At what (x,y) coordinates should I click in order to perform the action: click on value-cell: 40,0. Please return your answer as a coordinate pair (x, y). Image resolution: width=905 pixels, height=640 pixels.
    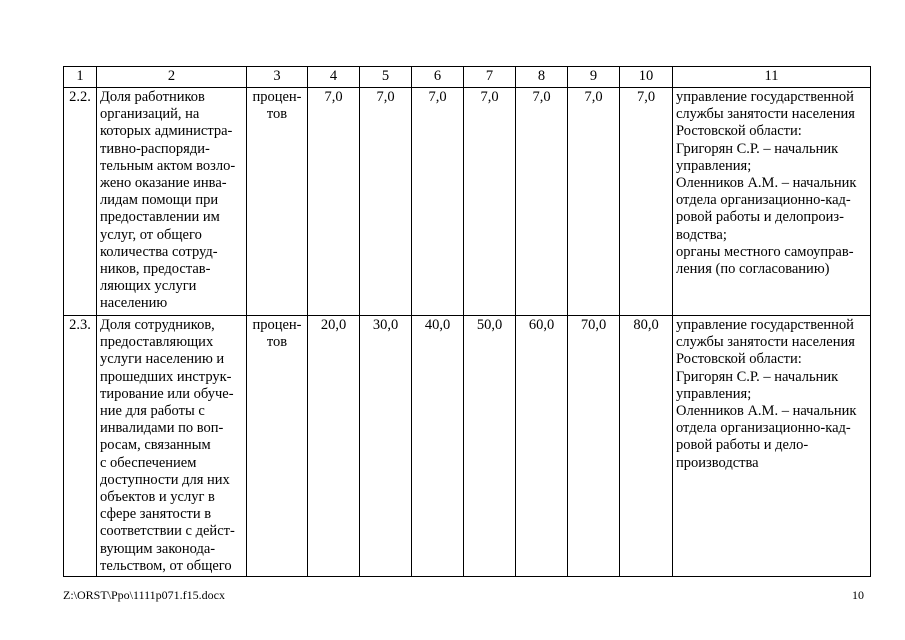
    Looking at the image, I should click on (437, 446).